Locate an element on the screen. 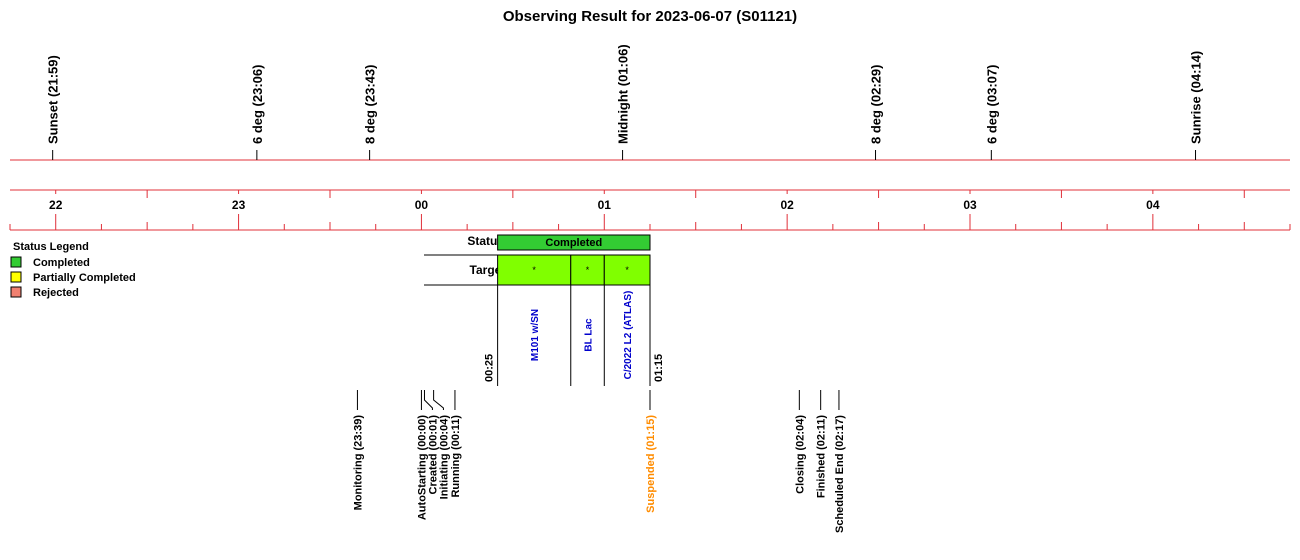 Image resolution: width=1300 pixels, height=560 pixels. hour-label: 03 is located at coordinates (970, 205).